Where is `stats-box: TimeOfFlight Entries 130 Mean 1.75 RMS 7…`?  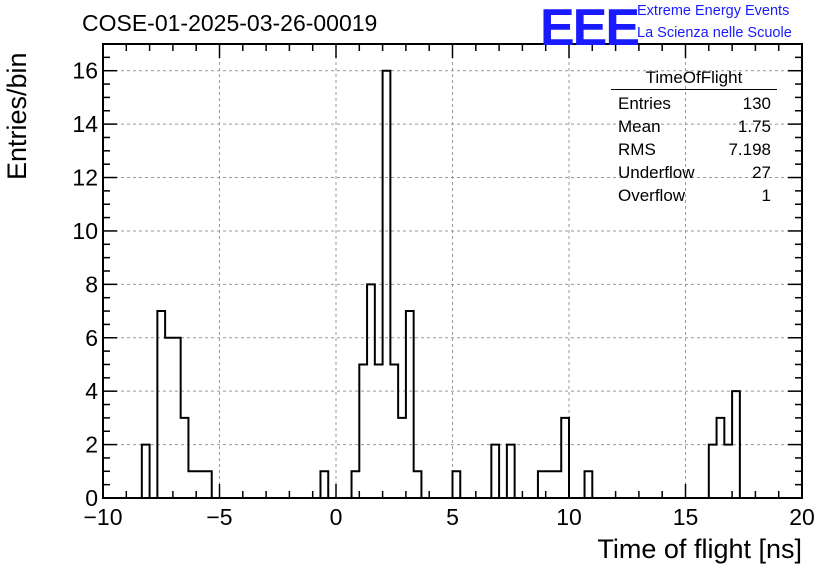
stats-box: TimeOfFlight Entries 130 Mean 1.75 RMS 7… is located at coordinates (694, 137).